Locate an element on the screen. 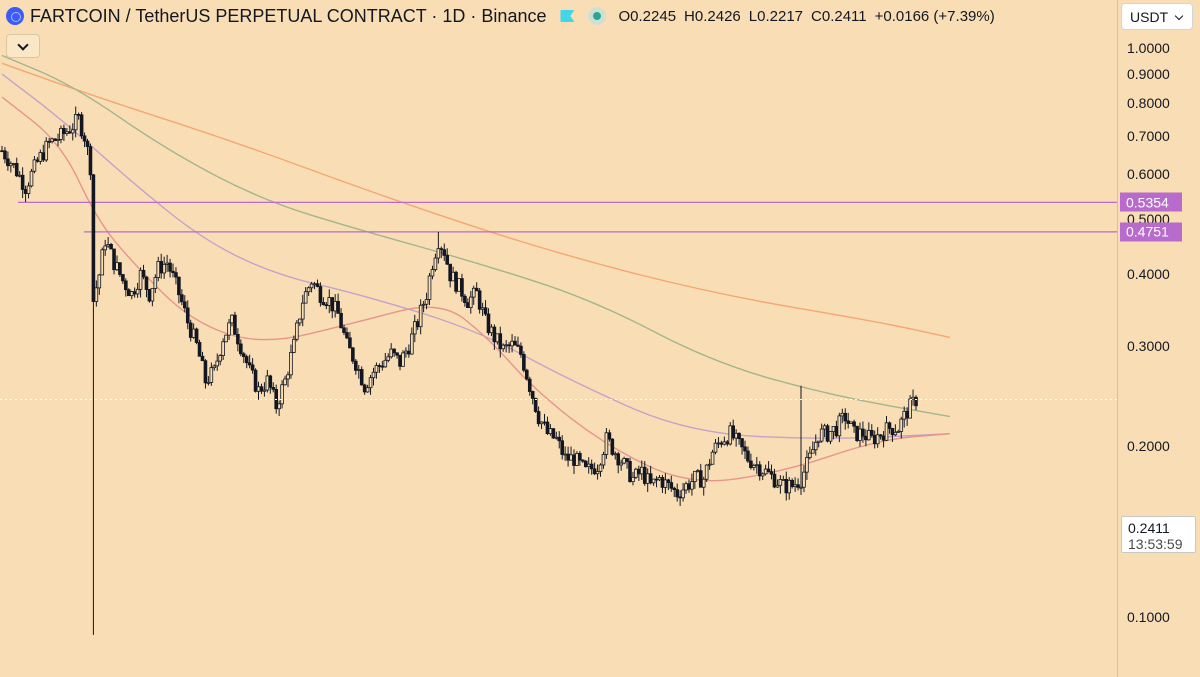  collapse-legend-button is located at coordinates (23, 46).